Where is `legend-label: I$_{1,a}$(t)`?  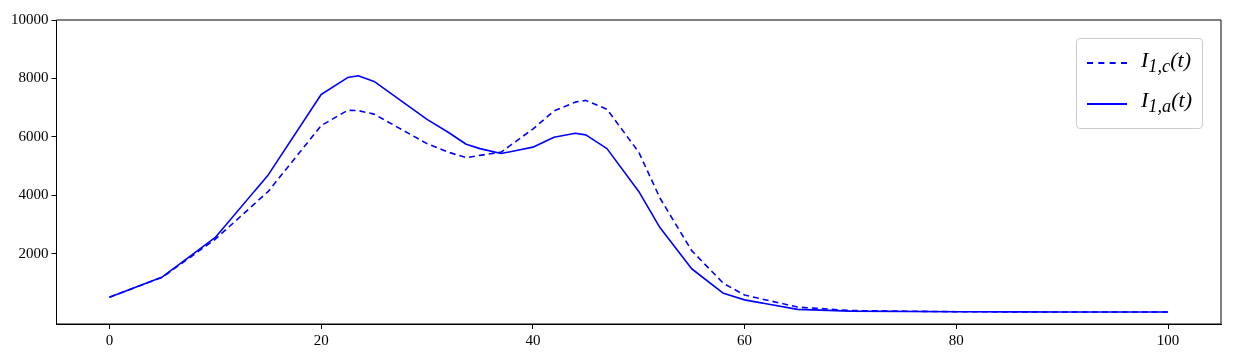
legend-label: I$_{1,a}$(t) is located at coordinates (1166, 102).